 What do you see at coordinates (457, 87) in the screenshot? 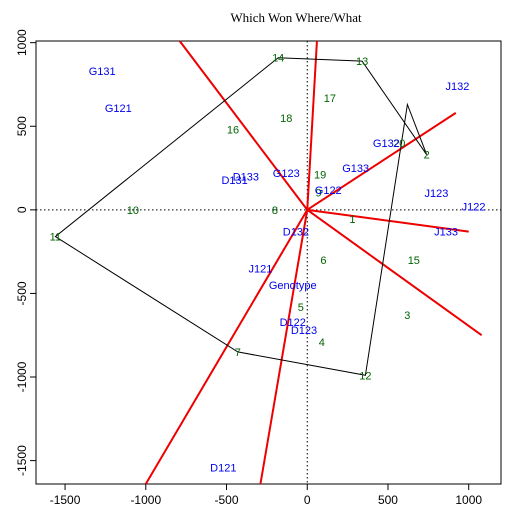
I see `genotype-label: J132` at bounding box center [457, 87].